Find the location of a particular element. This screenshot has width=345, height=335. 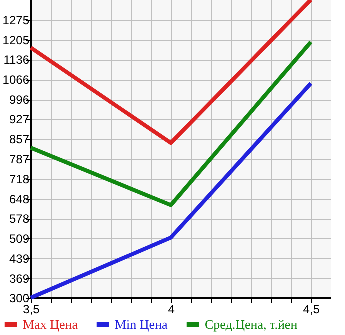

y-tick-label: 1275 is located at coordinates (16, 20).